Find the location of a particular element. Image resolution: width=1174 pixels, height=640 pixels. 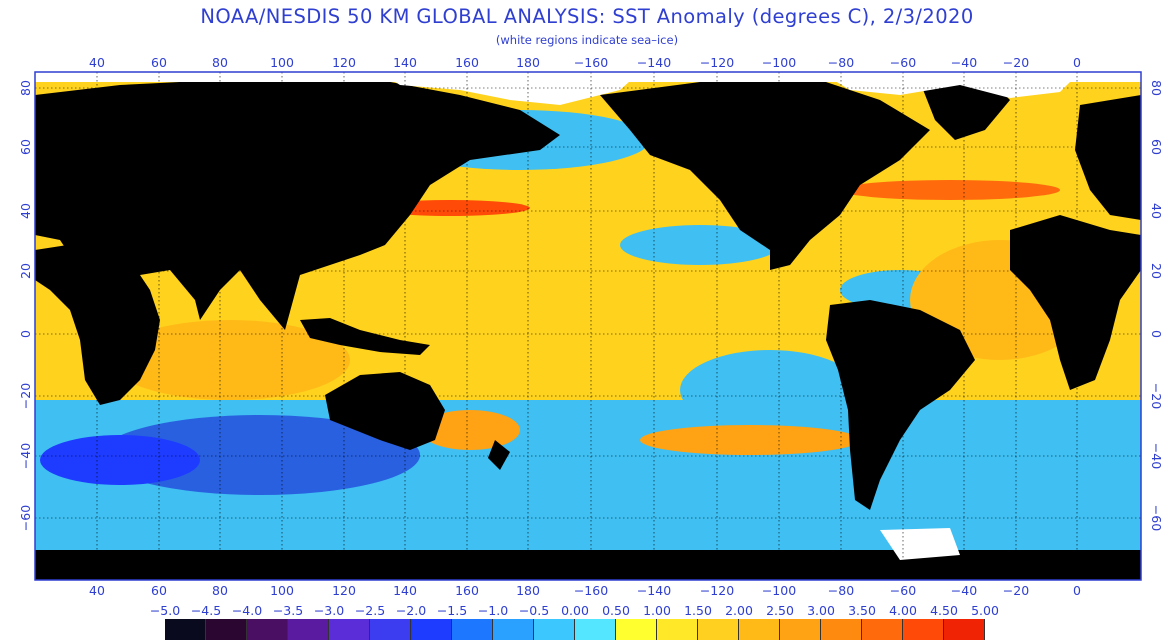

colorbar-label: −3.0 is located at coordinates (329, 610).